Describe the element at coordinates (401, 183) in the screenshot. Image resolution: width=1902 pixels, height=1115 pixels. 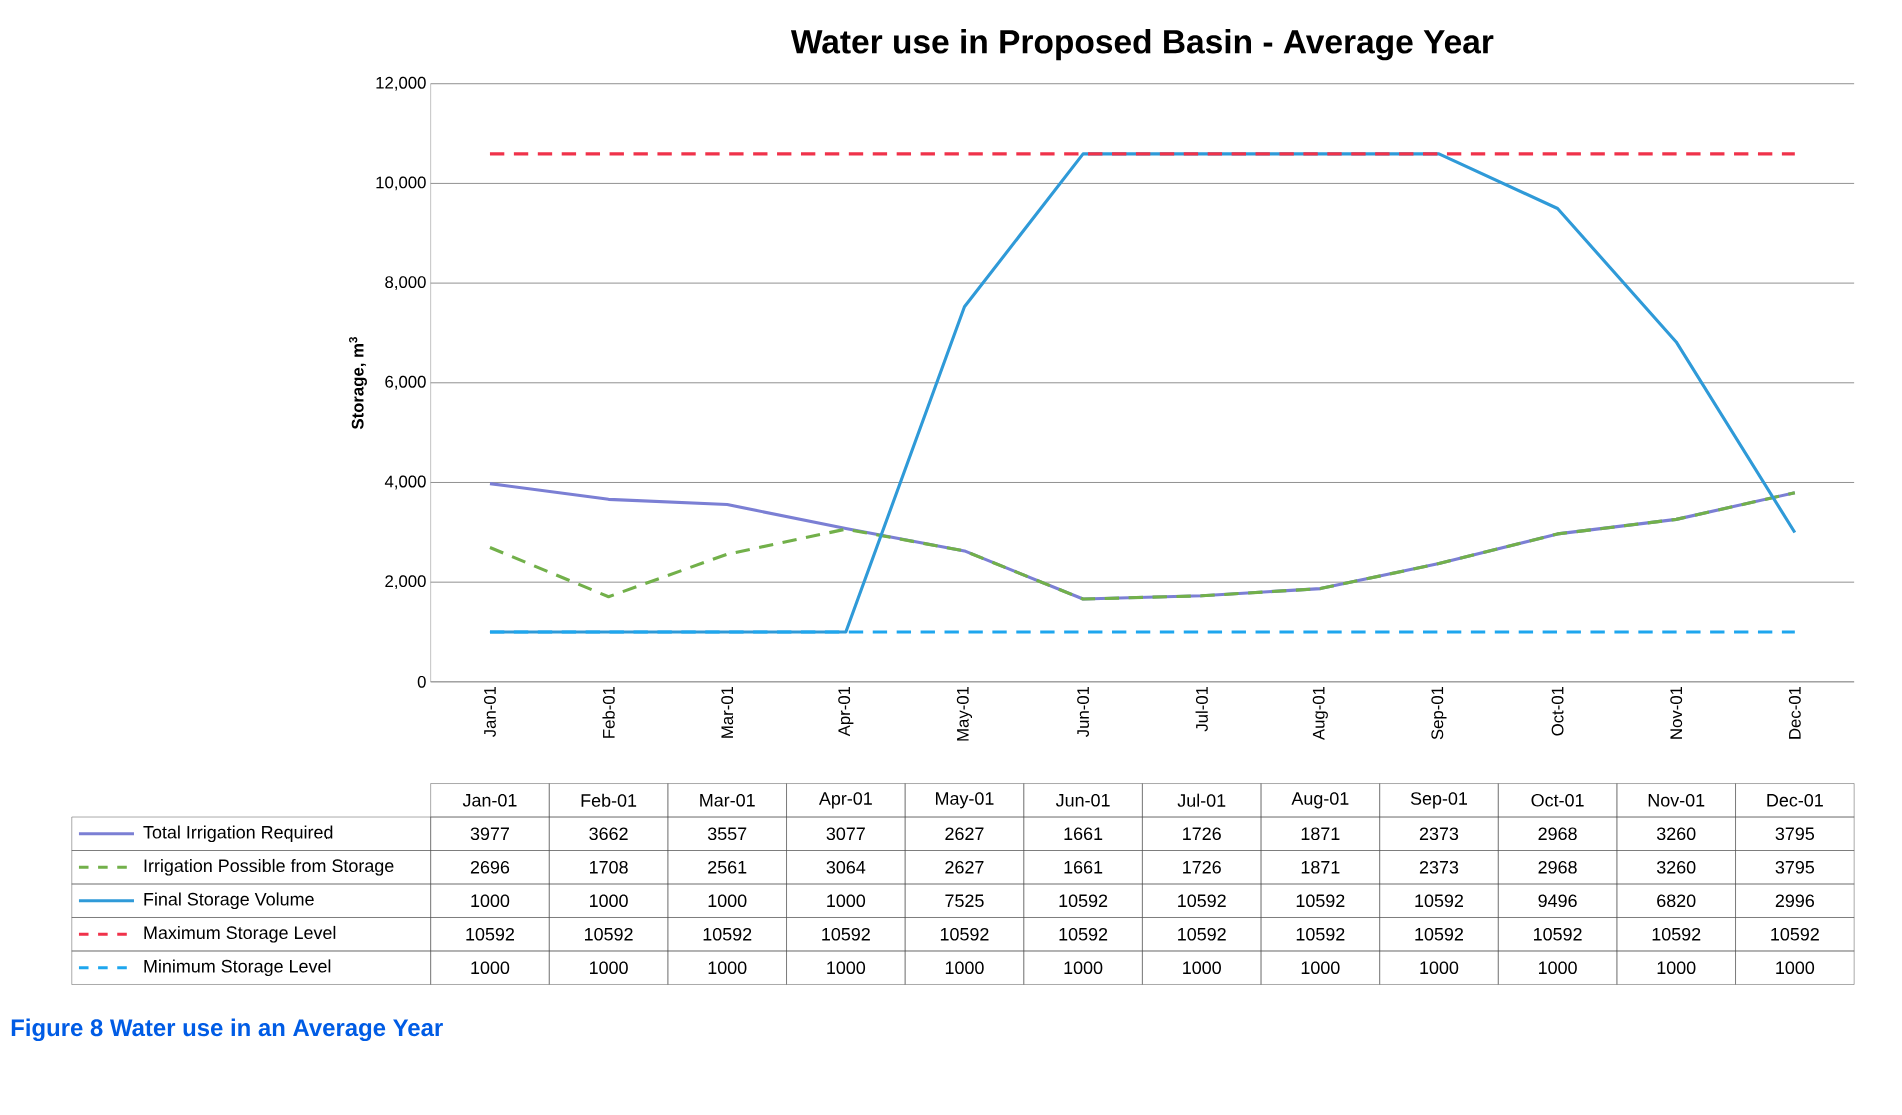
I see `y-tick-label: 10,000` at that location.